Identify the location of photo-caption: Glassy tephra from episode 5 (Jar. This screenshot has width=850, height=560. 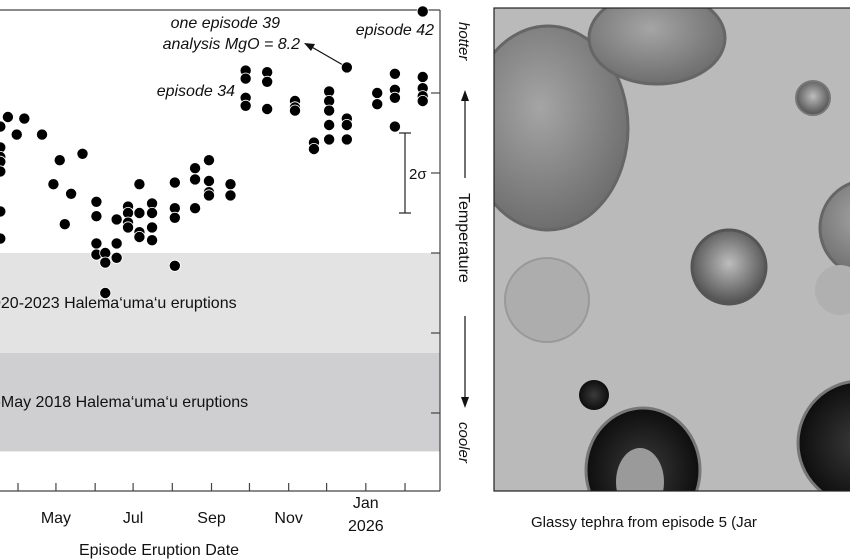
(644, 522).